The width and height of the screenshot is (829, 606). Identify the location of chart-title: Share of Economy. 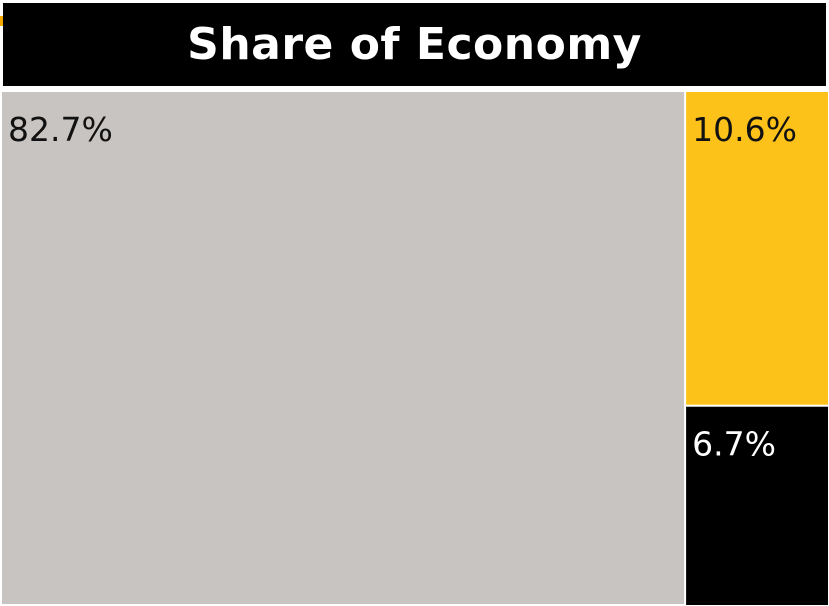
(414, 44).